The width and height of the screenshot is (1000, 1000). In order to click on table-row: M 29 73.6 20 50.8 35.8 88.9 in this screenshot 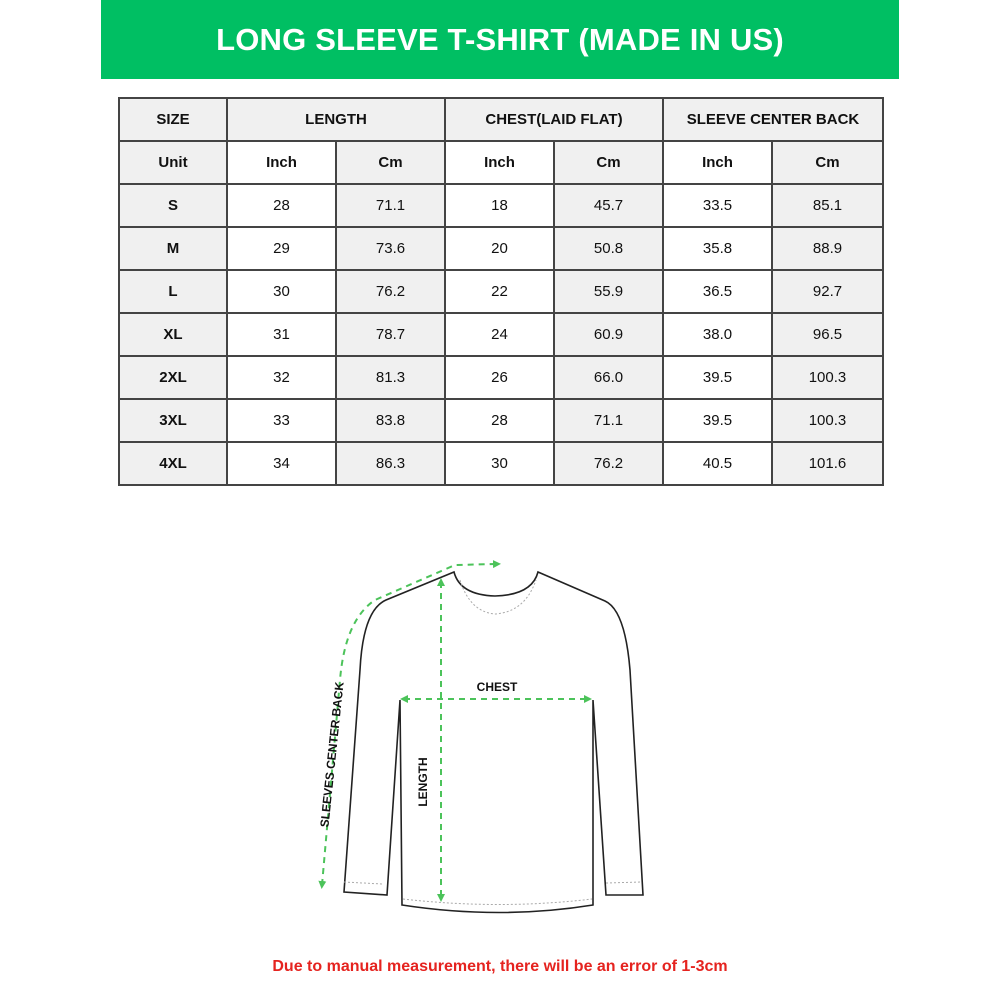, I will do `click(501, 248)`.